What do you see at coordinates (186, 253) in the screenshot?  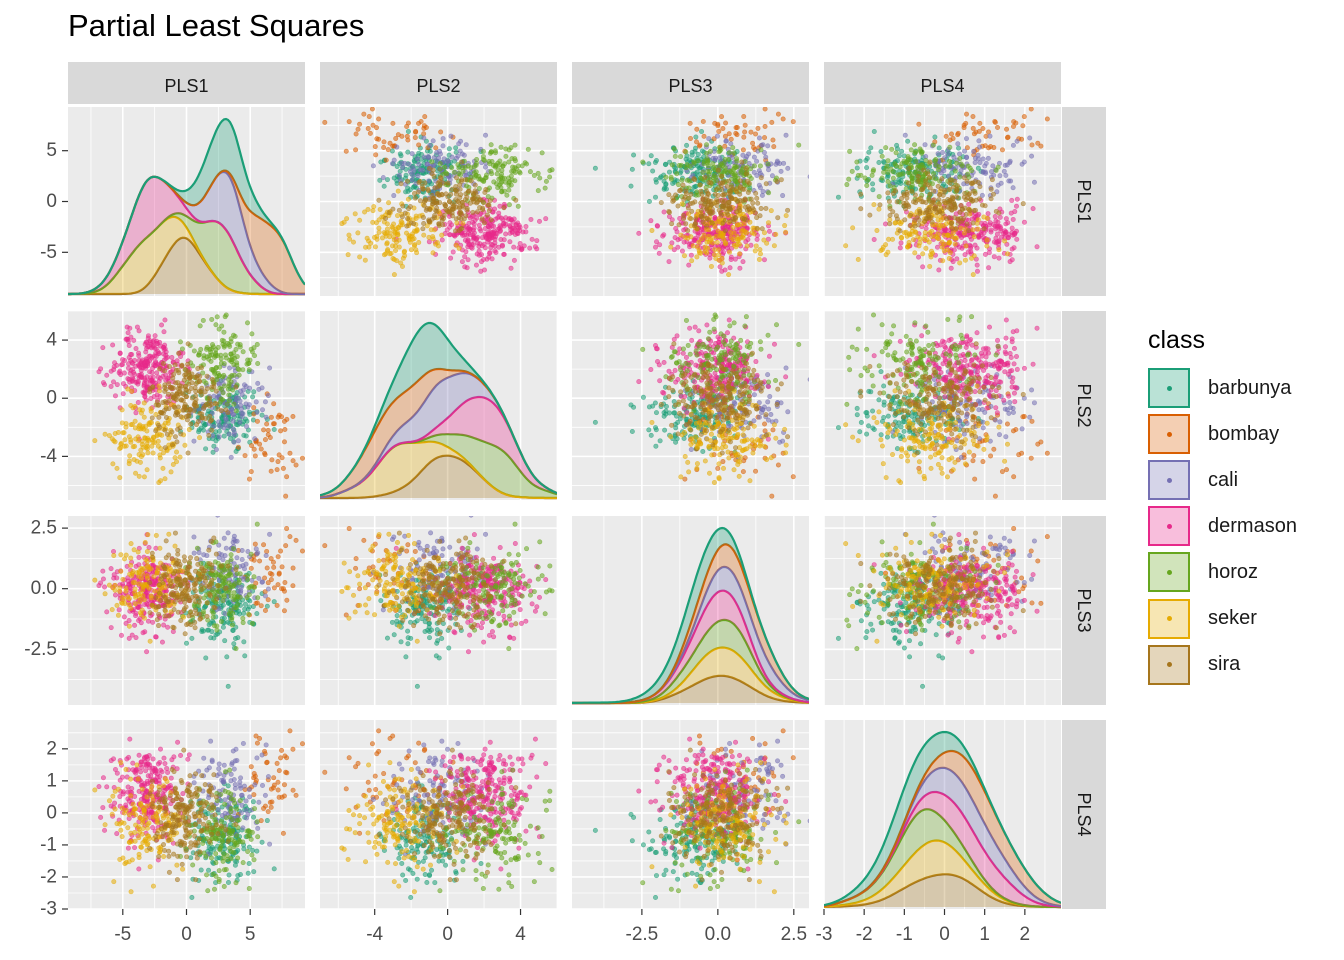 I see `density-fill-horoz` at bounding box center [186, 253].